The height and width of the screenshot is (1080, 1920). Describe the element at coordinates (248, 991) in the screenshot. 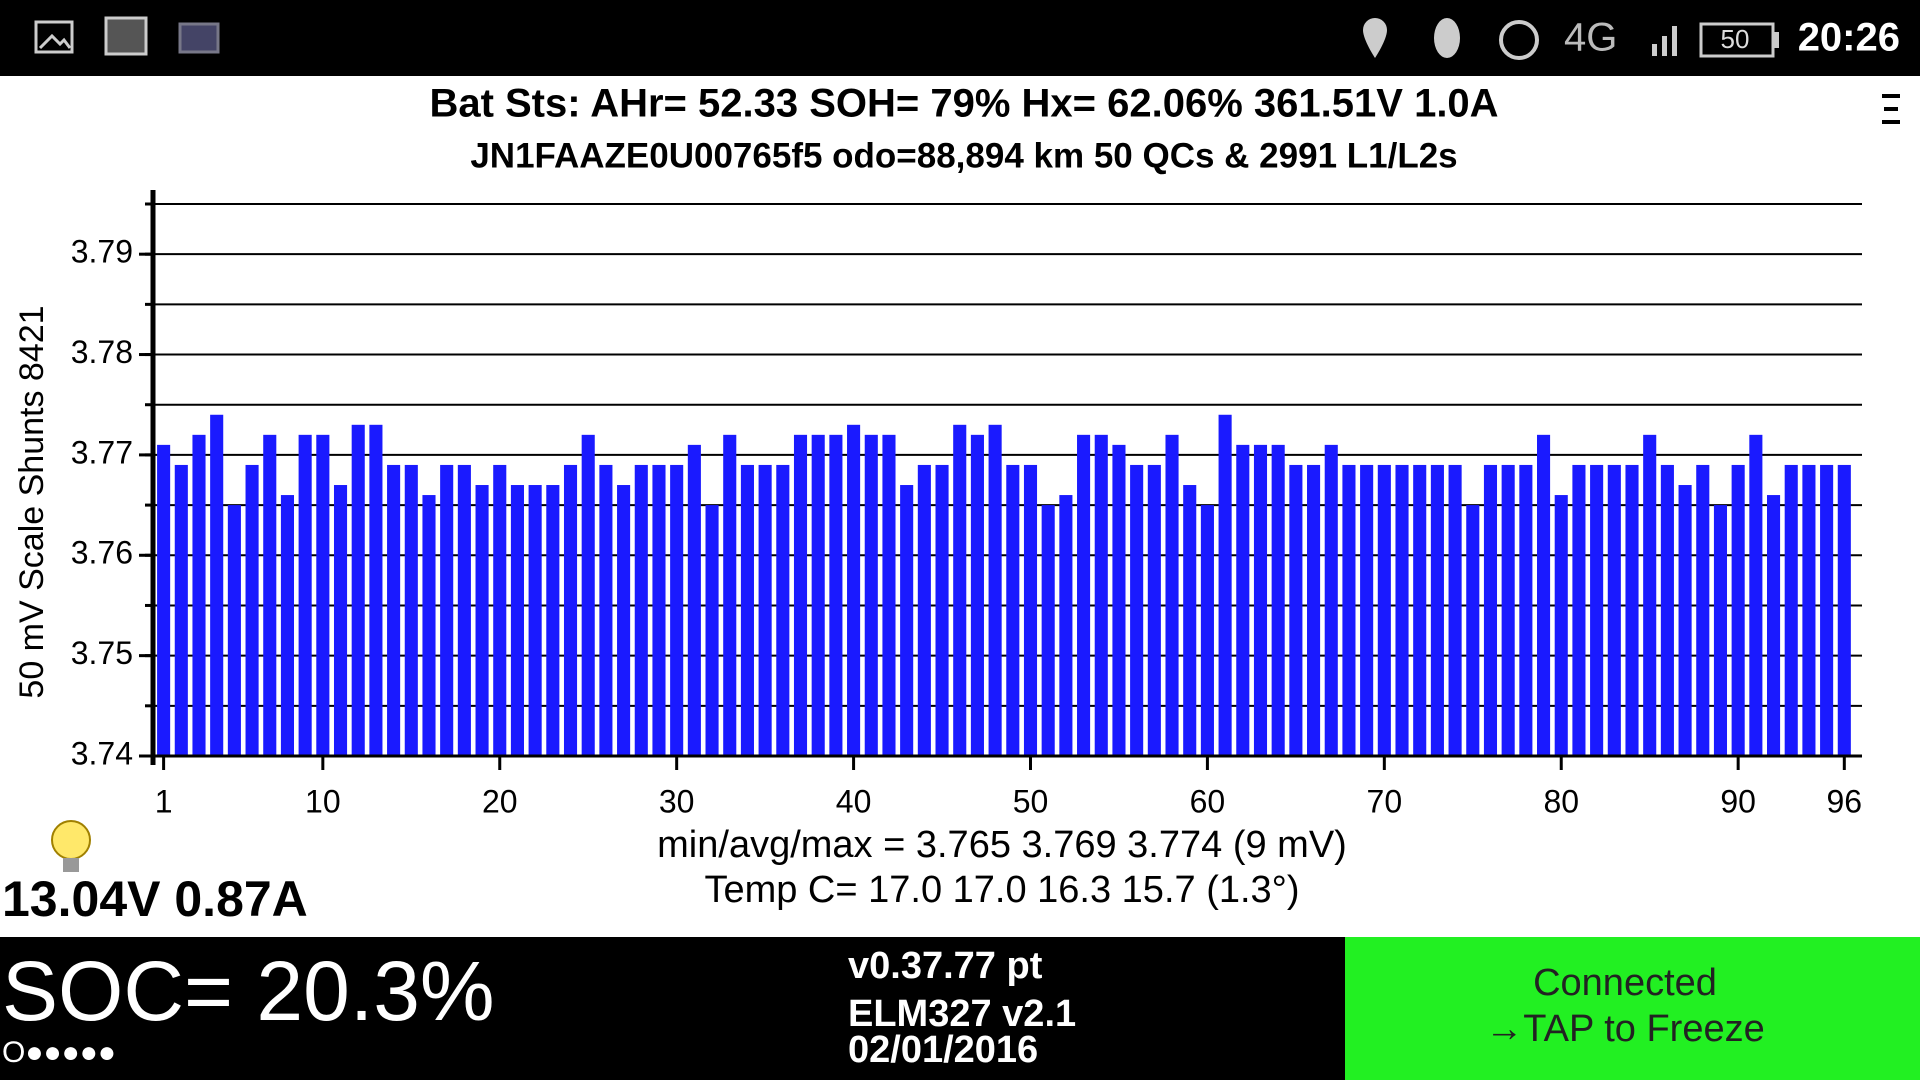

I see `soc: SOC= 20.3%` at that location.